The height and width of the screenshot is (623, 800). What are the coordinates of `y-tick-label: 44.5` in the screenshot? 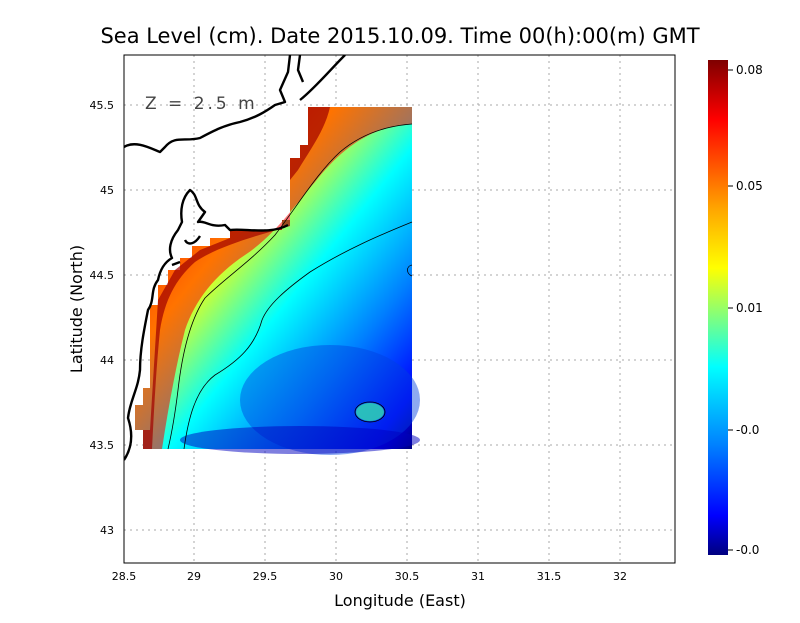 It's located at (102, 275).